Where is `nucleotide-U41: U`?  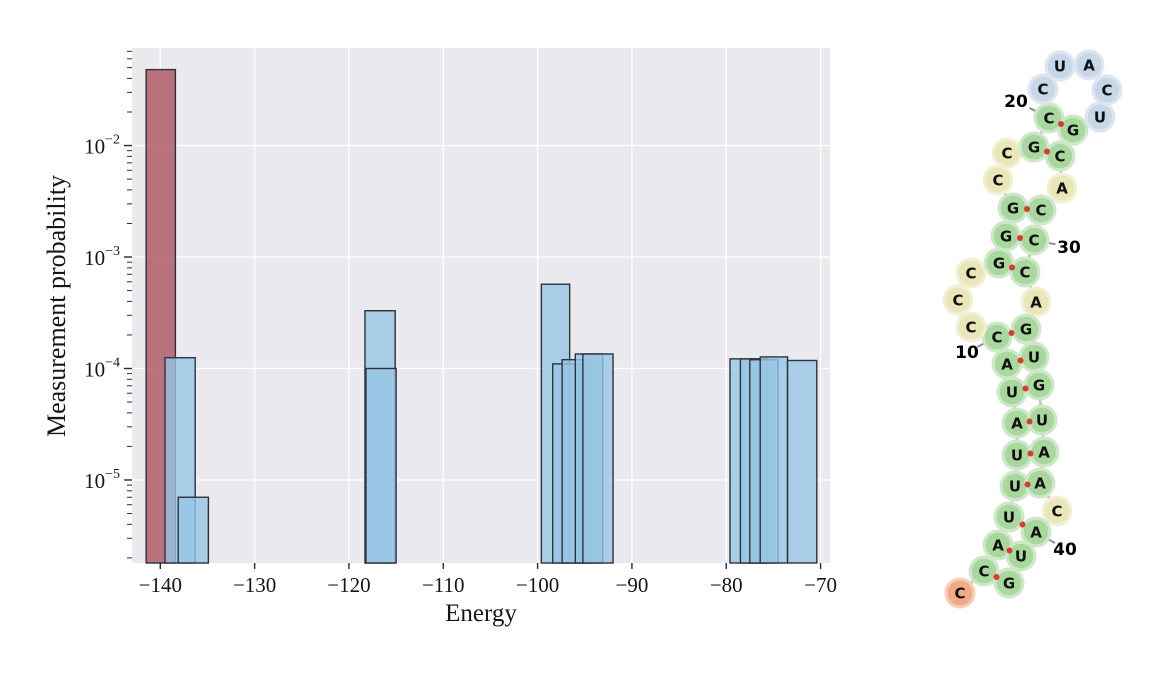
nucleotide-U41: U is located at coordinates (1021, 556).